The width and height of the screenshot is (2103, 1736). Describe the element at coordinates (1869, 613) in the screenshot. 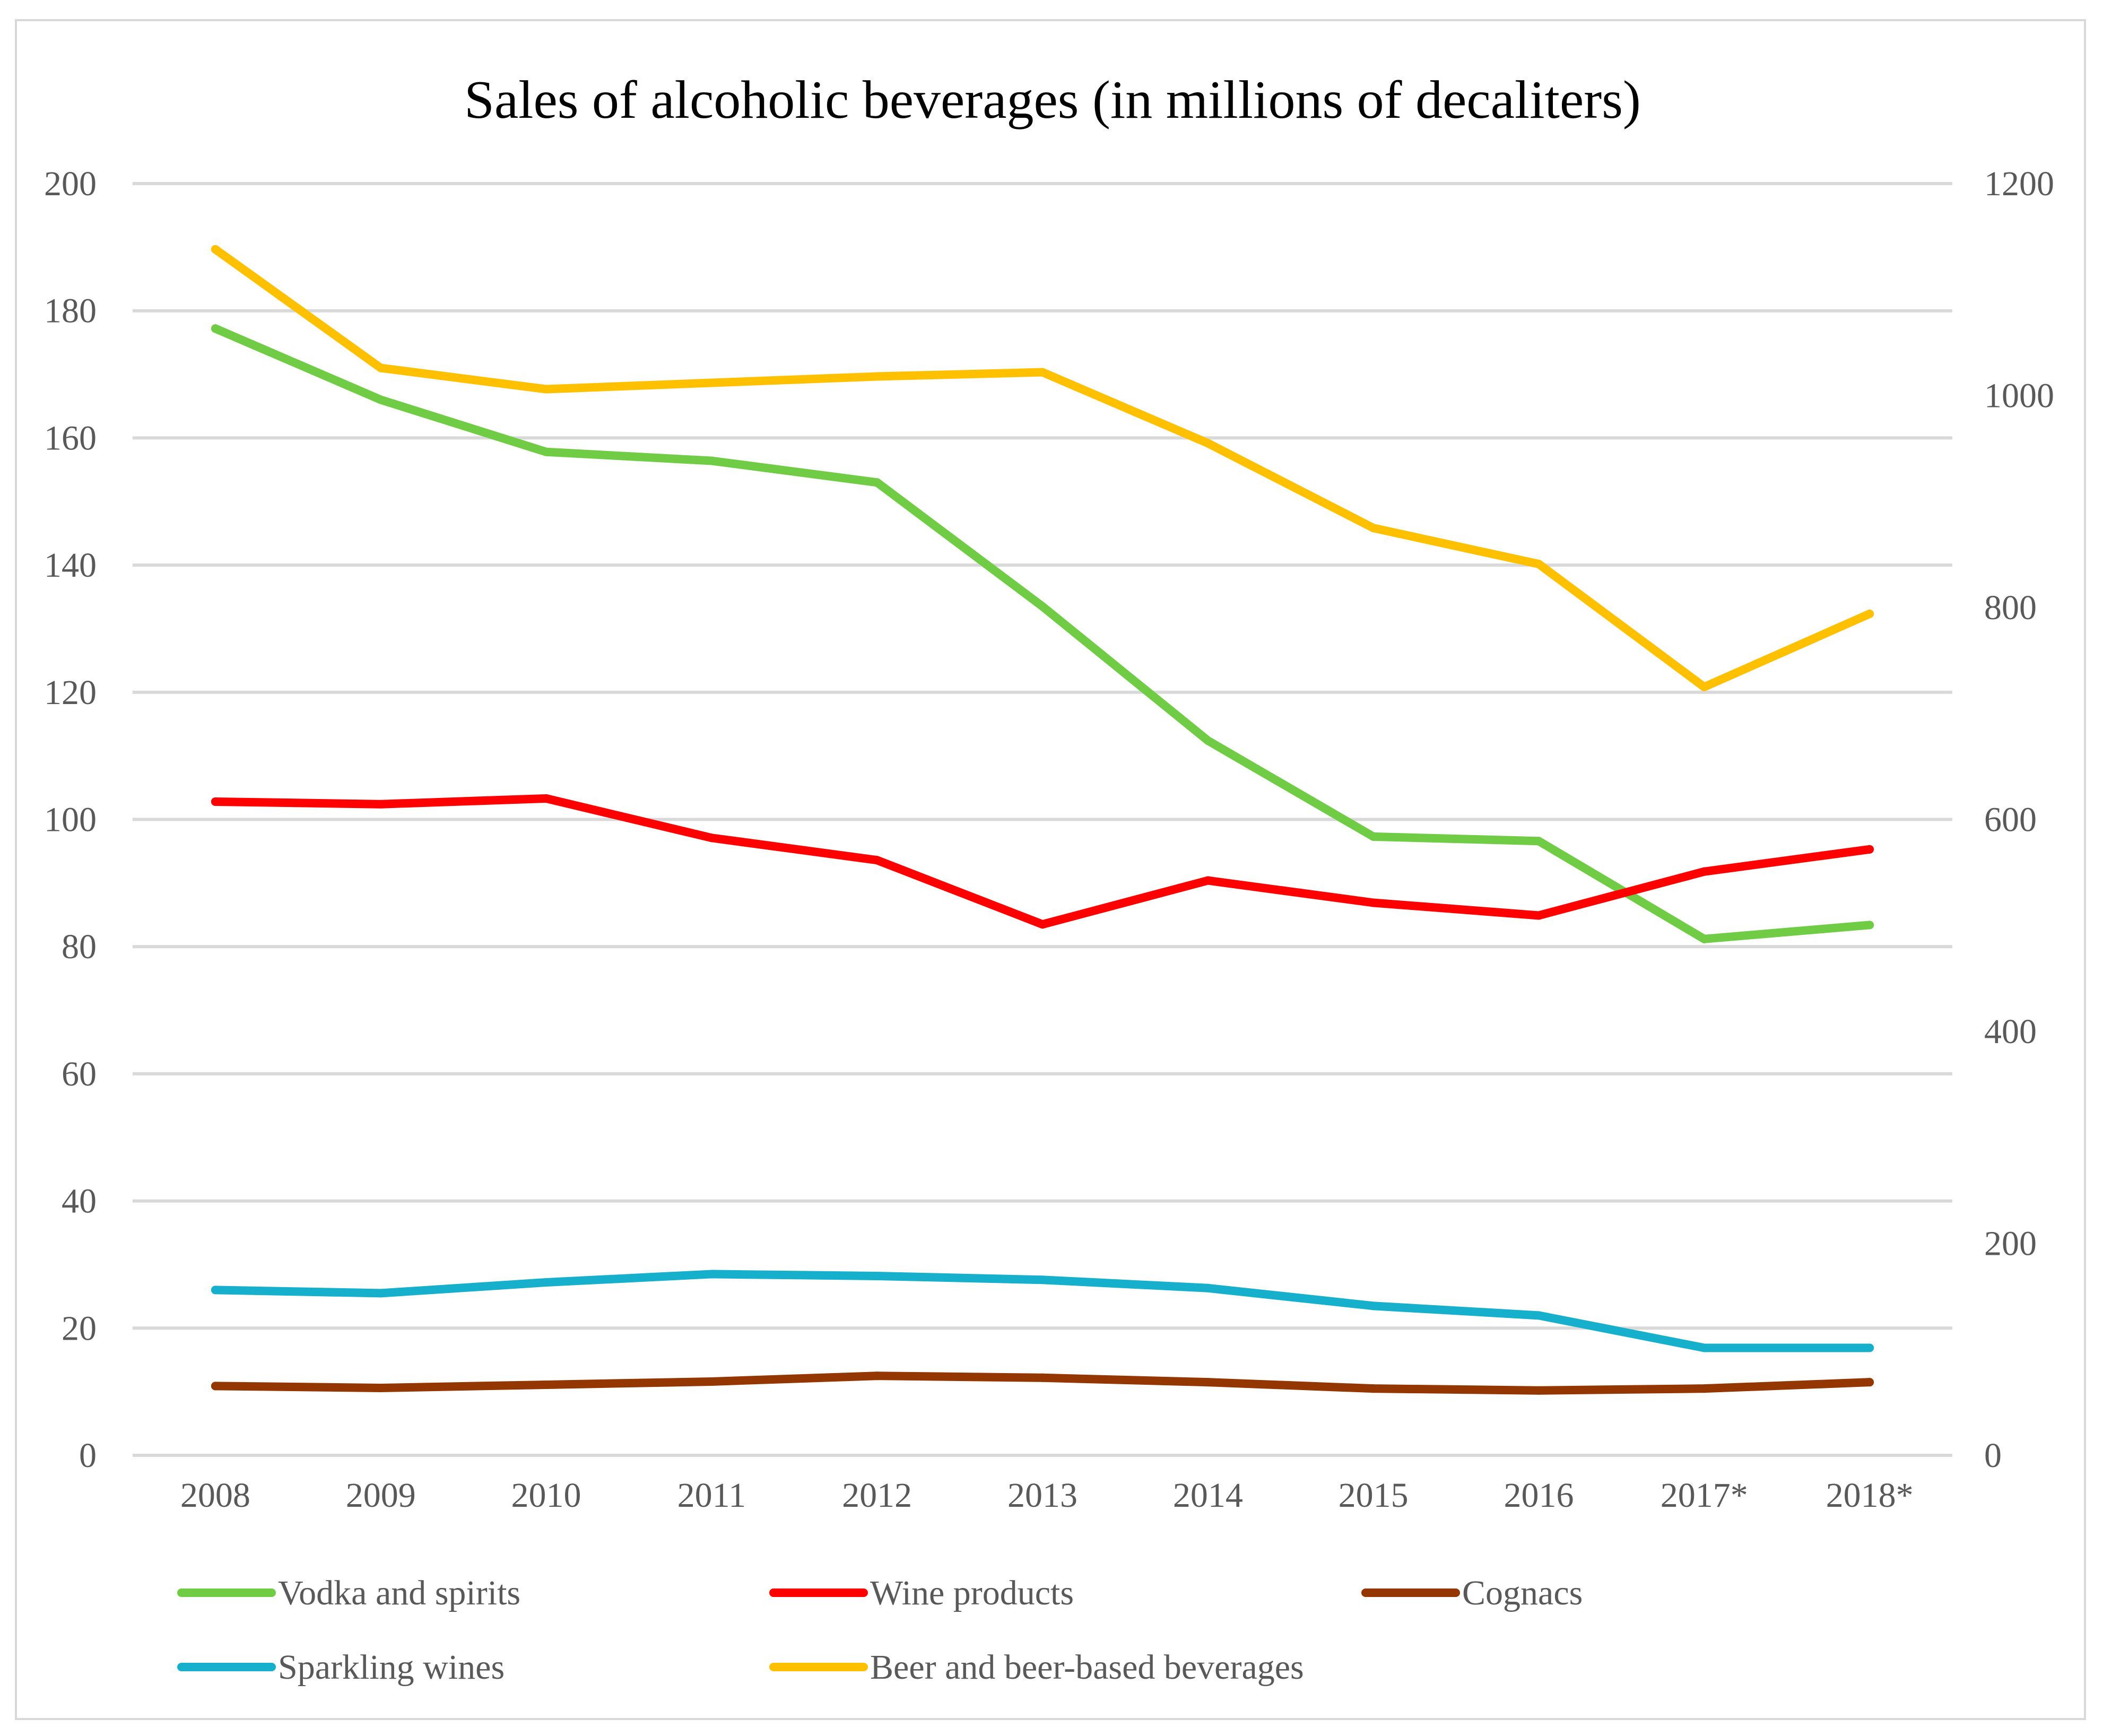

I see `point-beer-and-beer-based-beverages-2018star` at that location.